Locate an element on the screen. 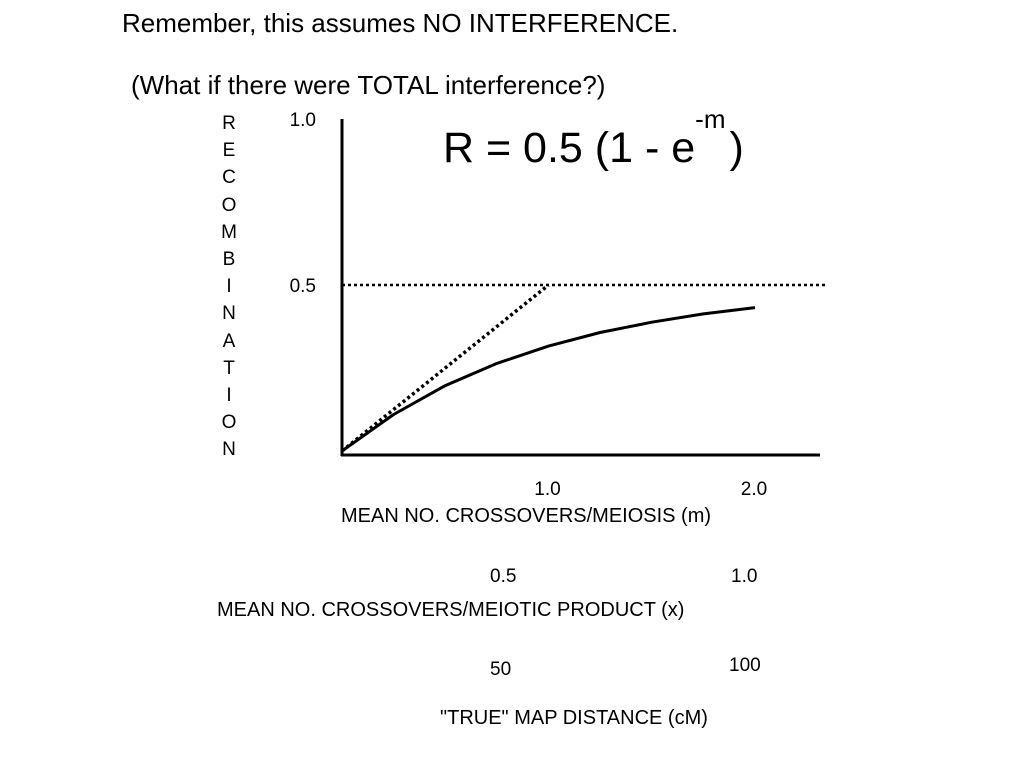 The image size is (1024, 768). x-tick-label: 1.0 is located at coordinates (547, 489).